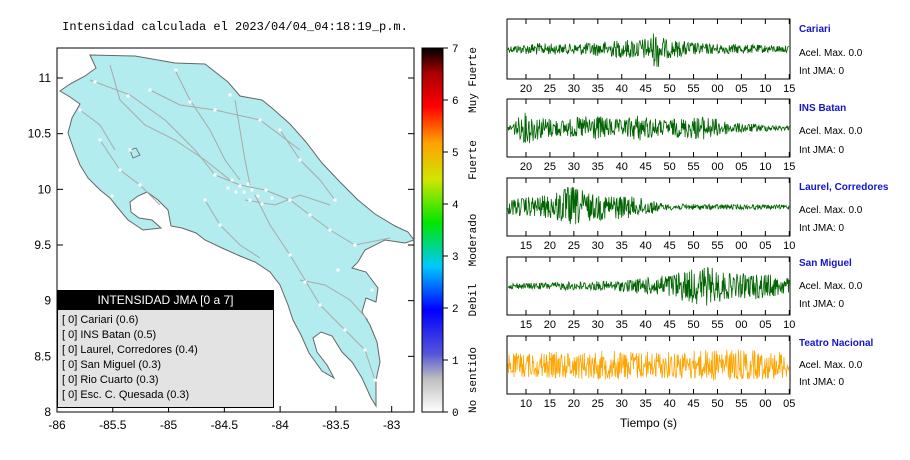 The height and width of the screenshot is (460, 910). I want to click on waveform-tick-label: 45, so click(669, 325).